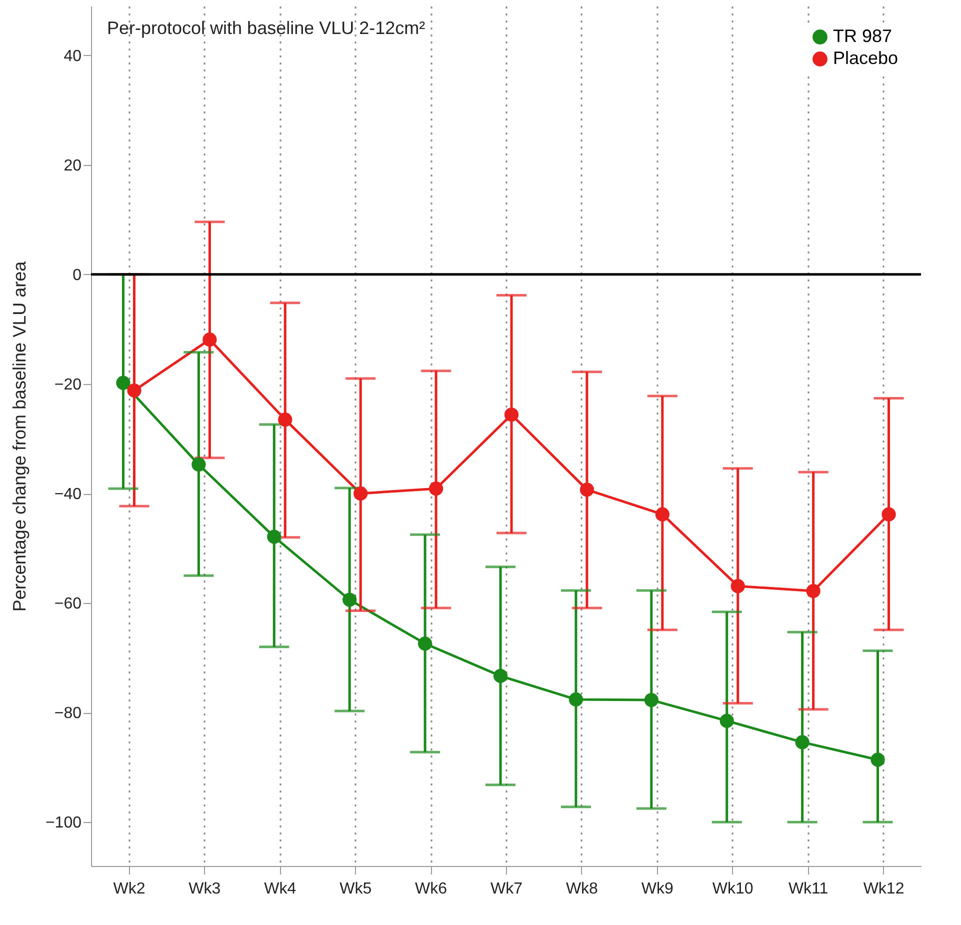 Image resolution: width=961 pixels, height=925 pixels. Describe the element at coordinates (204, 889) in the screenshot. I see `x-tick-label: Wk3` at that location.